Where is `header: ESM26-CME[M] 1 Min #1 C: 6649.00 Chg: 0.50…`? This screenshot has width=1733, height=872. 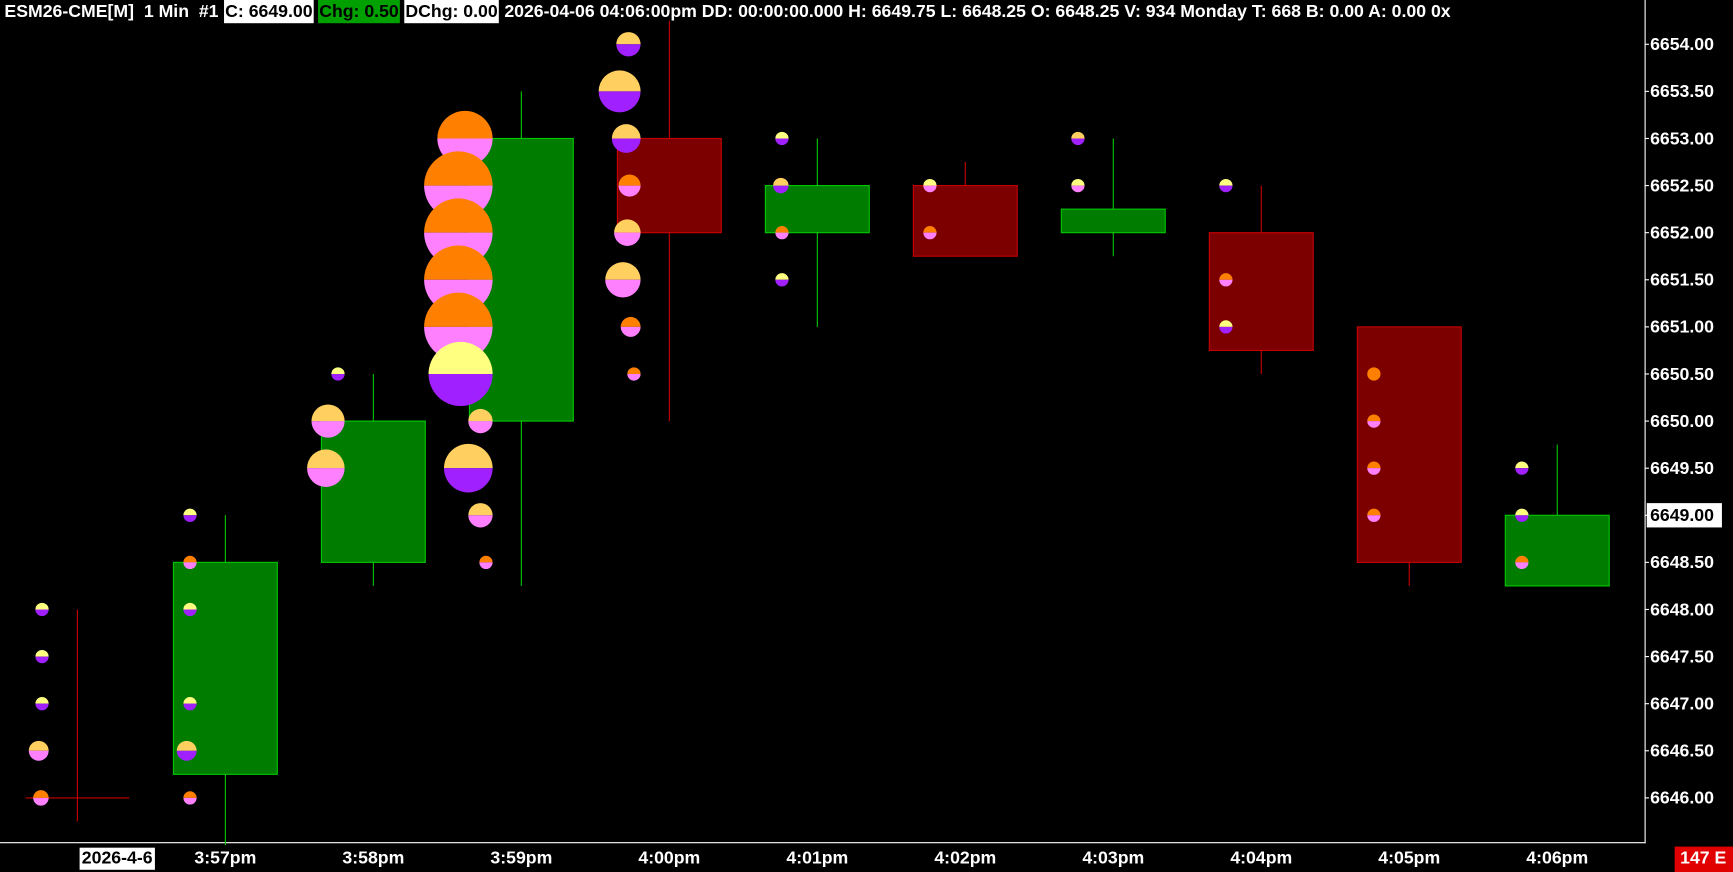 header: ESM26-CME[M] 1 Min #1 C: 6649.00 Chg: 0.50… is located at coordinates (727, 12).